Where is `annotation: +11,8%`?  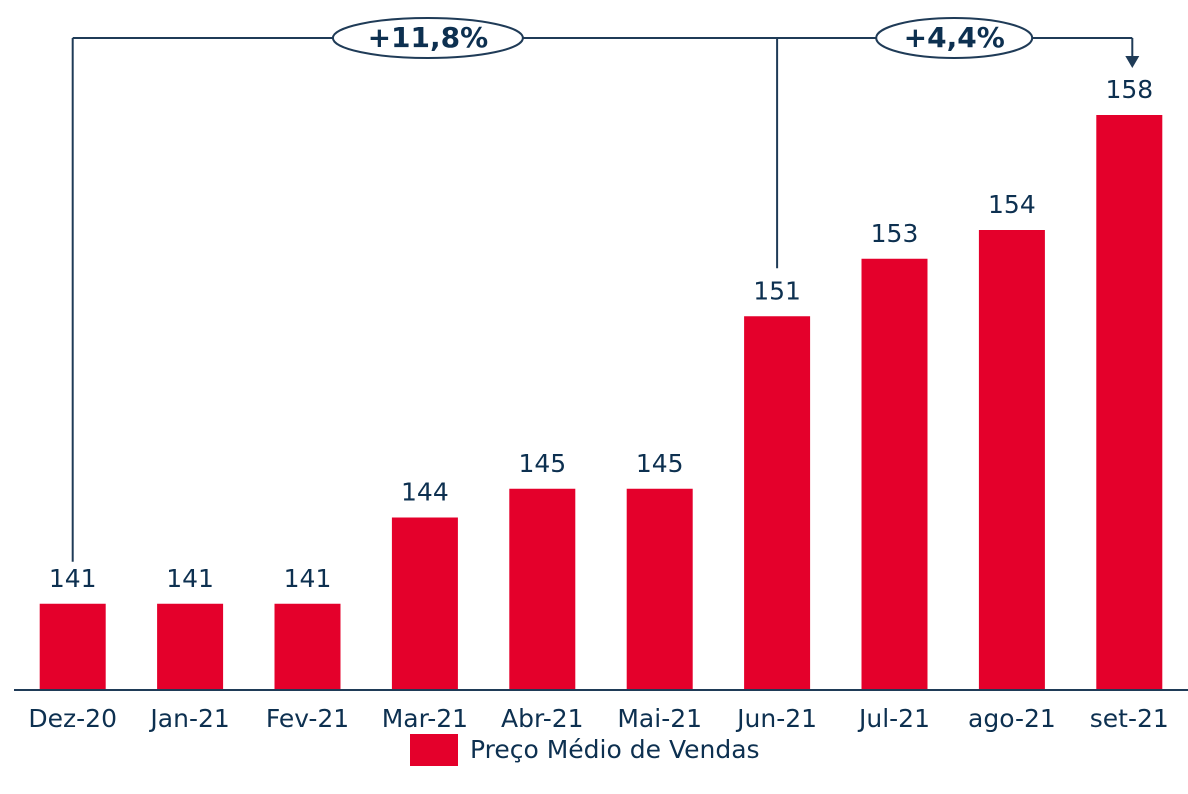
annotation: +11,8% is located at coordinates (428, 37).